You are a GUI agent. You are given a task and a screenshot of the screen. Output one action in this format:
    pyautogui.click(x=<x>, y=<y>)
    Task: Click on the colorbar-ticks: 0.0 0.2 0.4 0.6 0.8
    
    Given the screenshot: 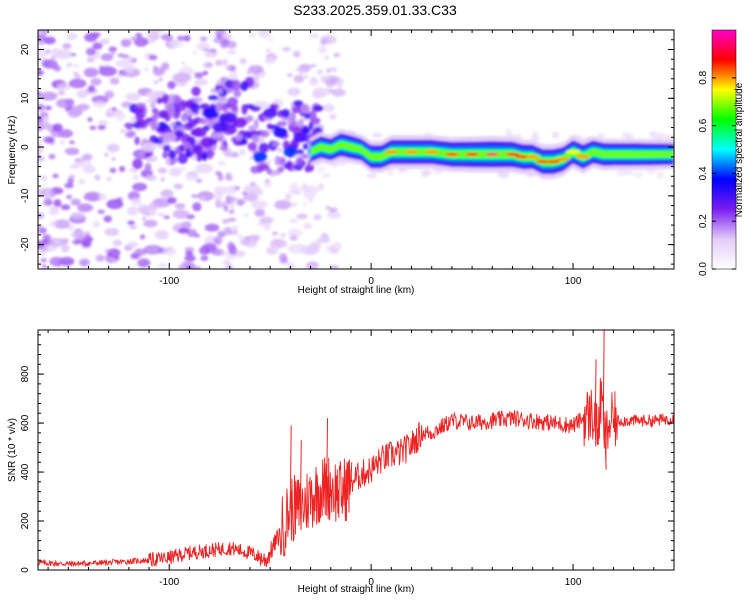 What is the action you would take?
    pyautogui.click(x=717, y=173)
    